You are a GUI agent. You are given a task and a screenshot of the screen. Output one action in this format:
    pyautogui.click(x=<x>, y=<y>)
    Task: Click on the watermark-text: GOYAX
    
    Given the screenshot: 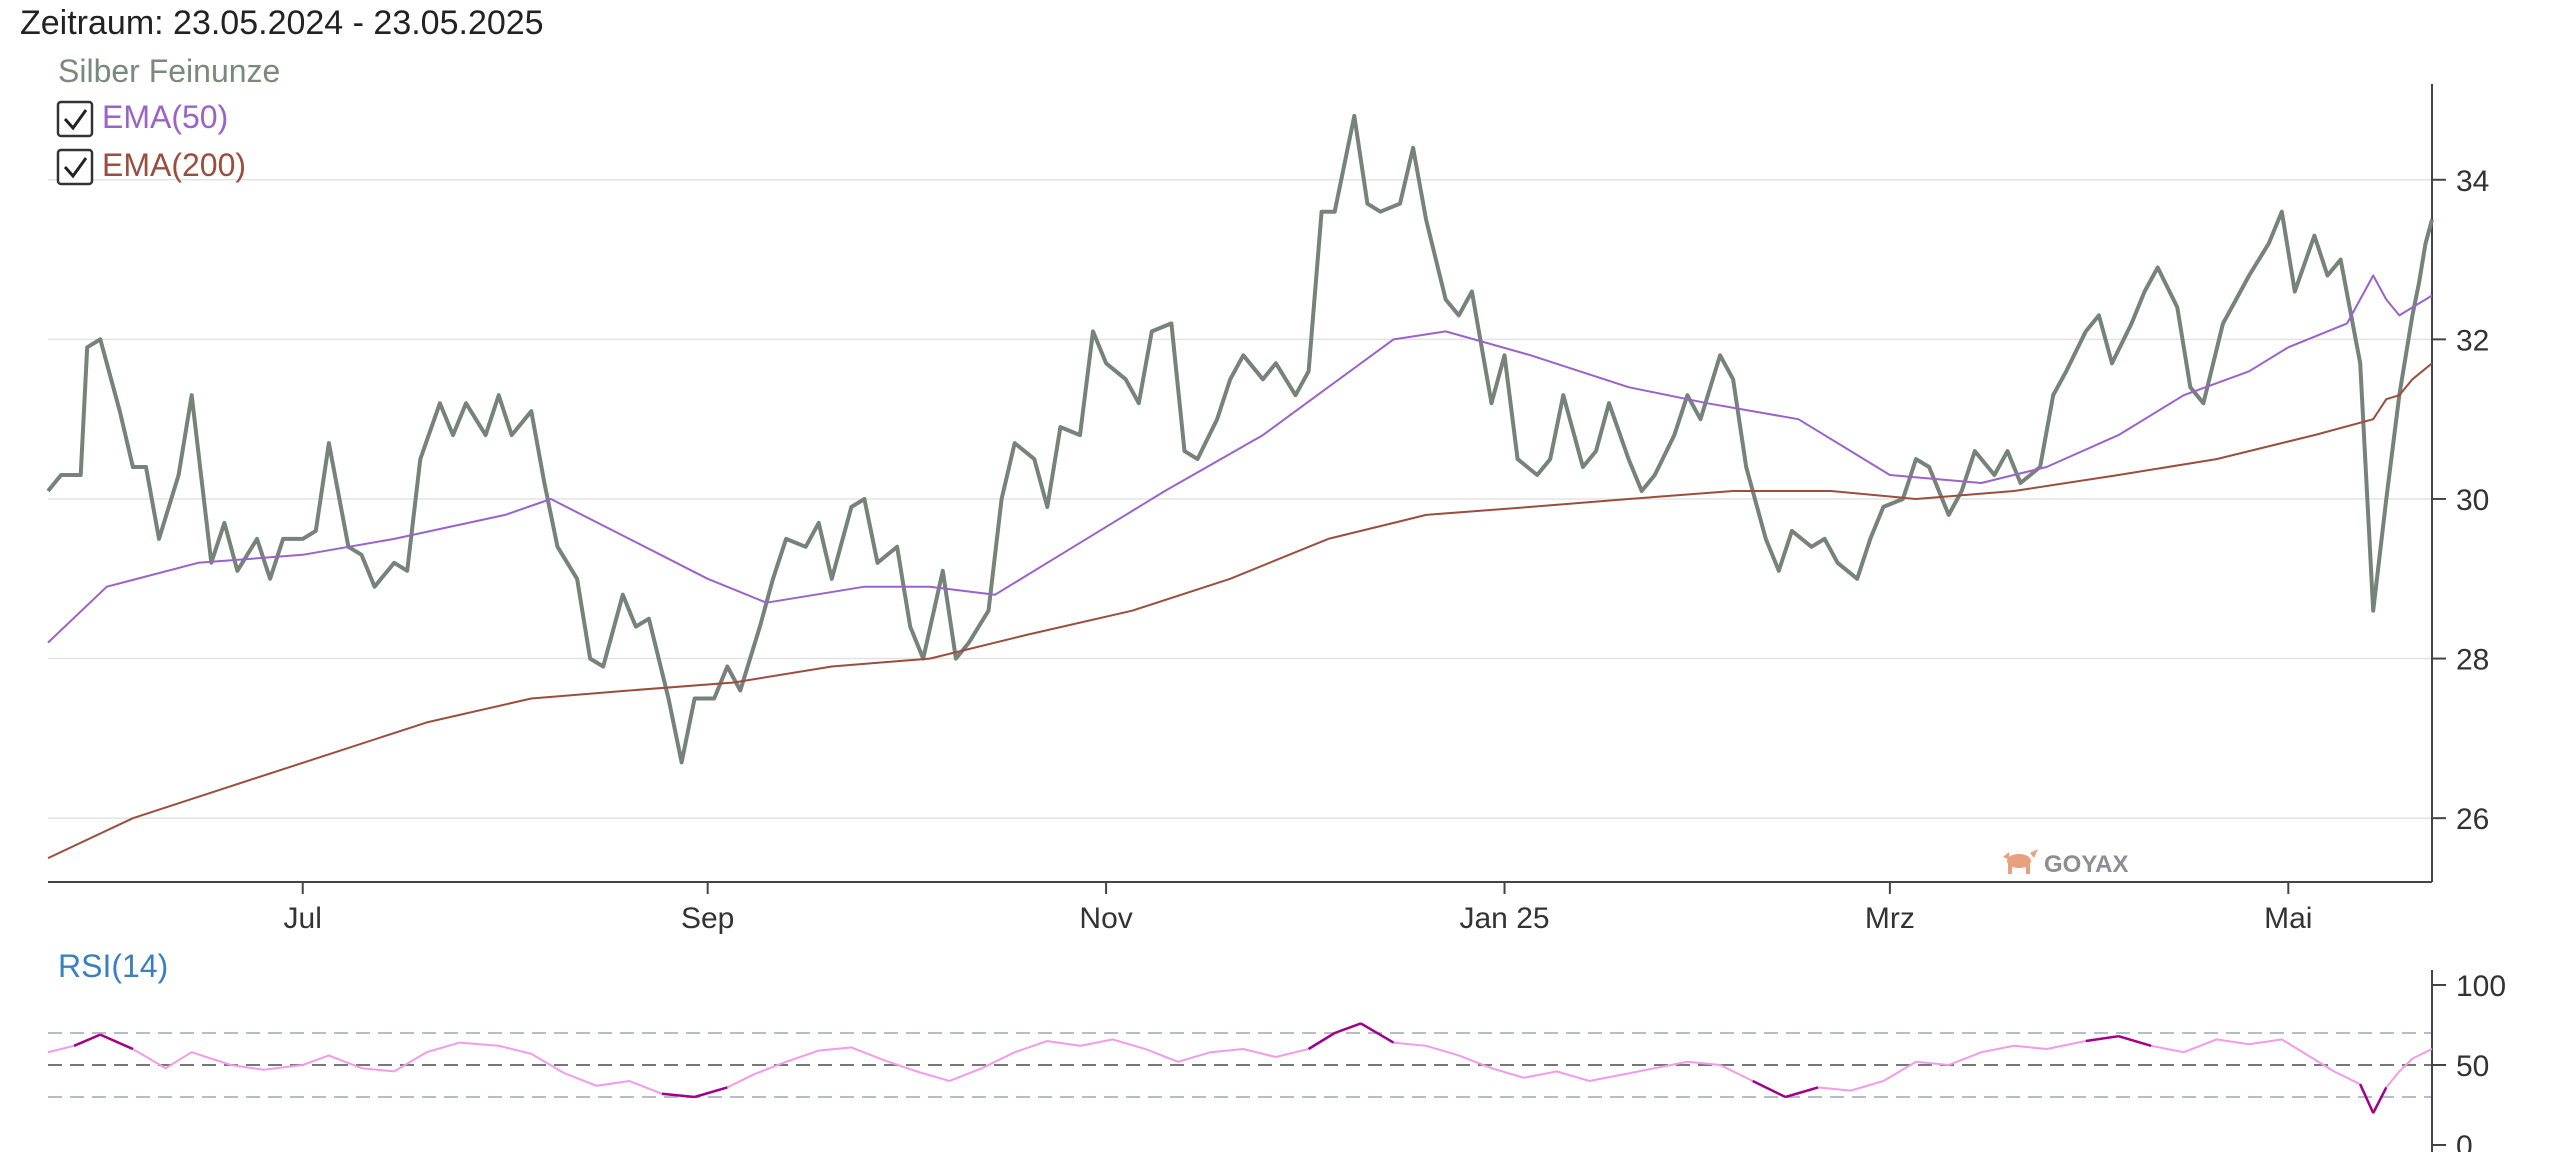 What is the action you would take?
    pyautogui.click(x=2086, y=864)
    